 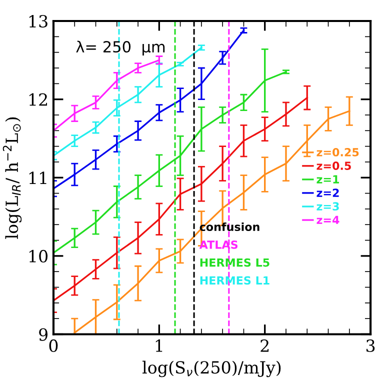 I want to click on x-tick-label: 0, so click(x=53, y=345).